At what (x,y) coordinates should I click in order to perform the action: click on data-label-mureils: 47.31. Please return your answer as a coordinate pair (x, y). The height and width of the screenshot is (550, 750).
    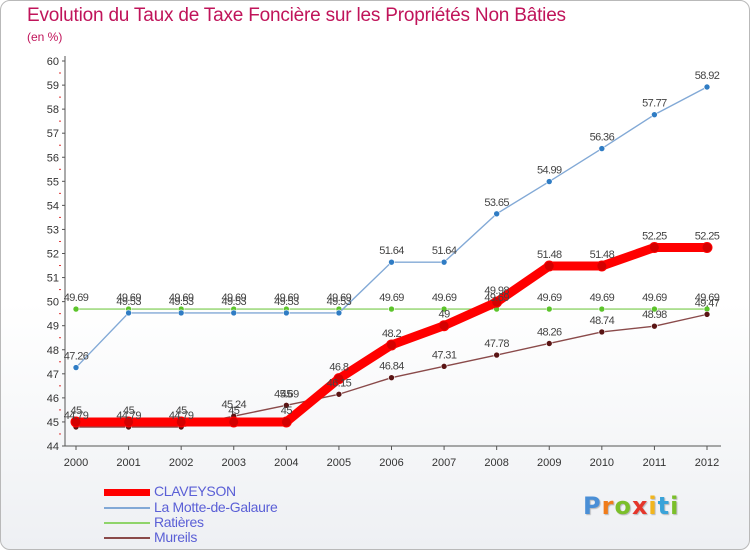
    Looking at the image, I should click on (444, 355).